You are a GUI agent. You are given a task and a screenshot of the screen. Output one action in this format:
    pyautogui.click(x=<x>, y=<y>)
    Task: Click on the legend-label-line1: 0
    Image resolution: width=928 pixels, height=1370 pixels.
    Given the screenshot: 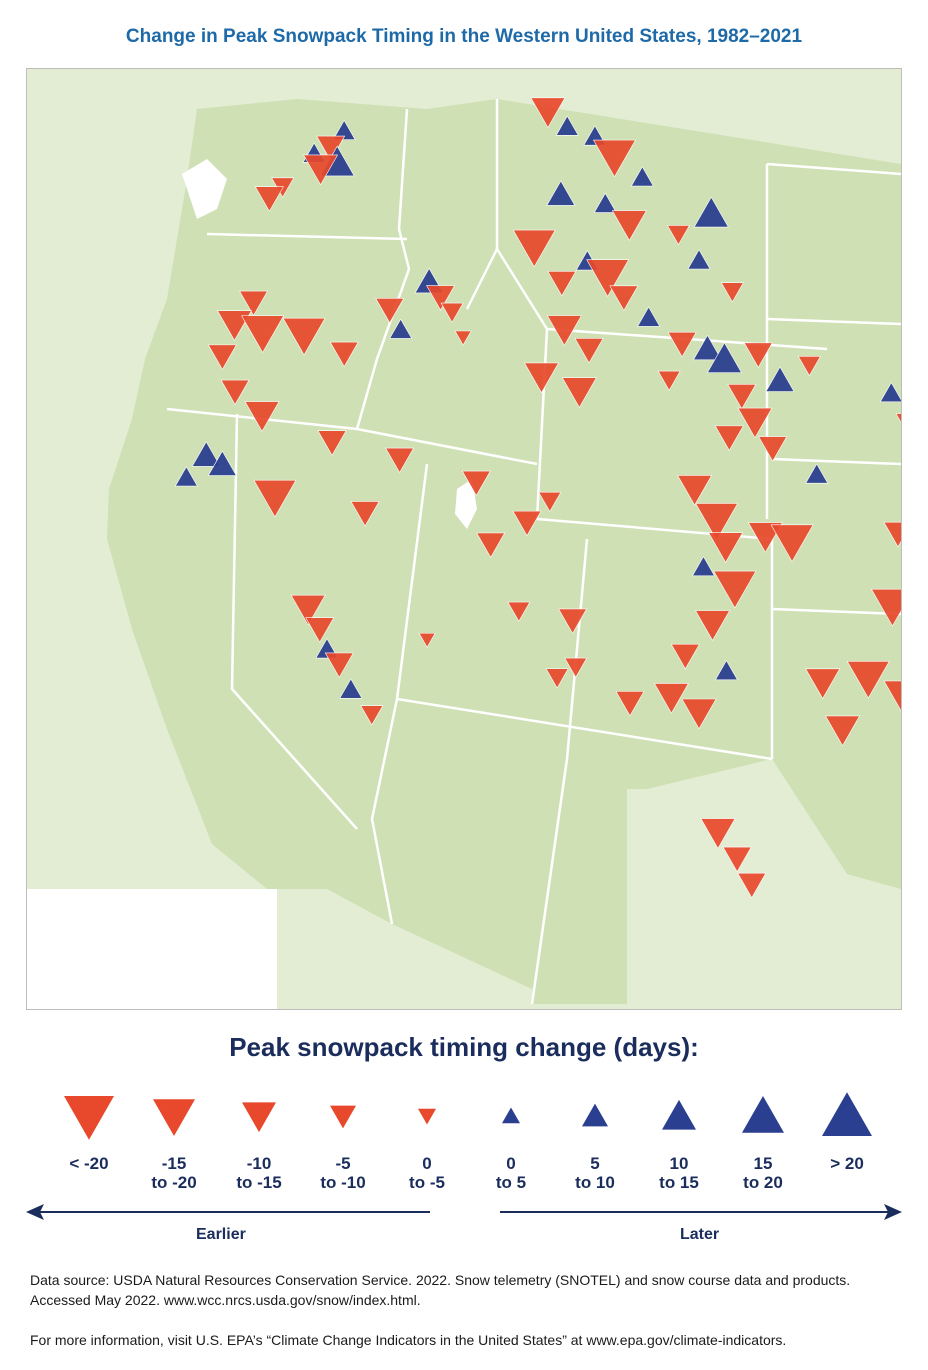 What is the action you would take?
    pyautogui.click(x=511, y=1163)
    